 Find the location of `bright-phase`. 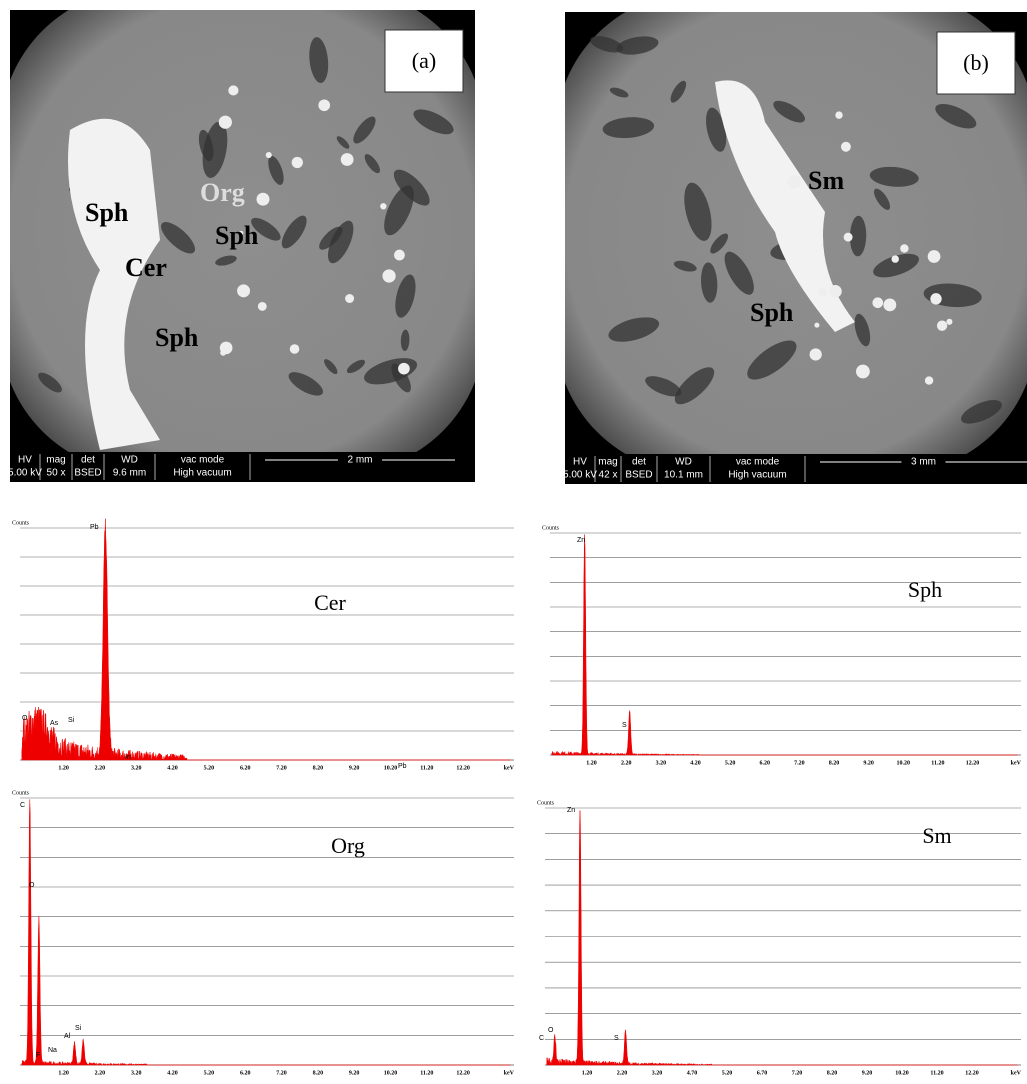

bright-phase is located at coordinates (114, 284).